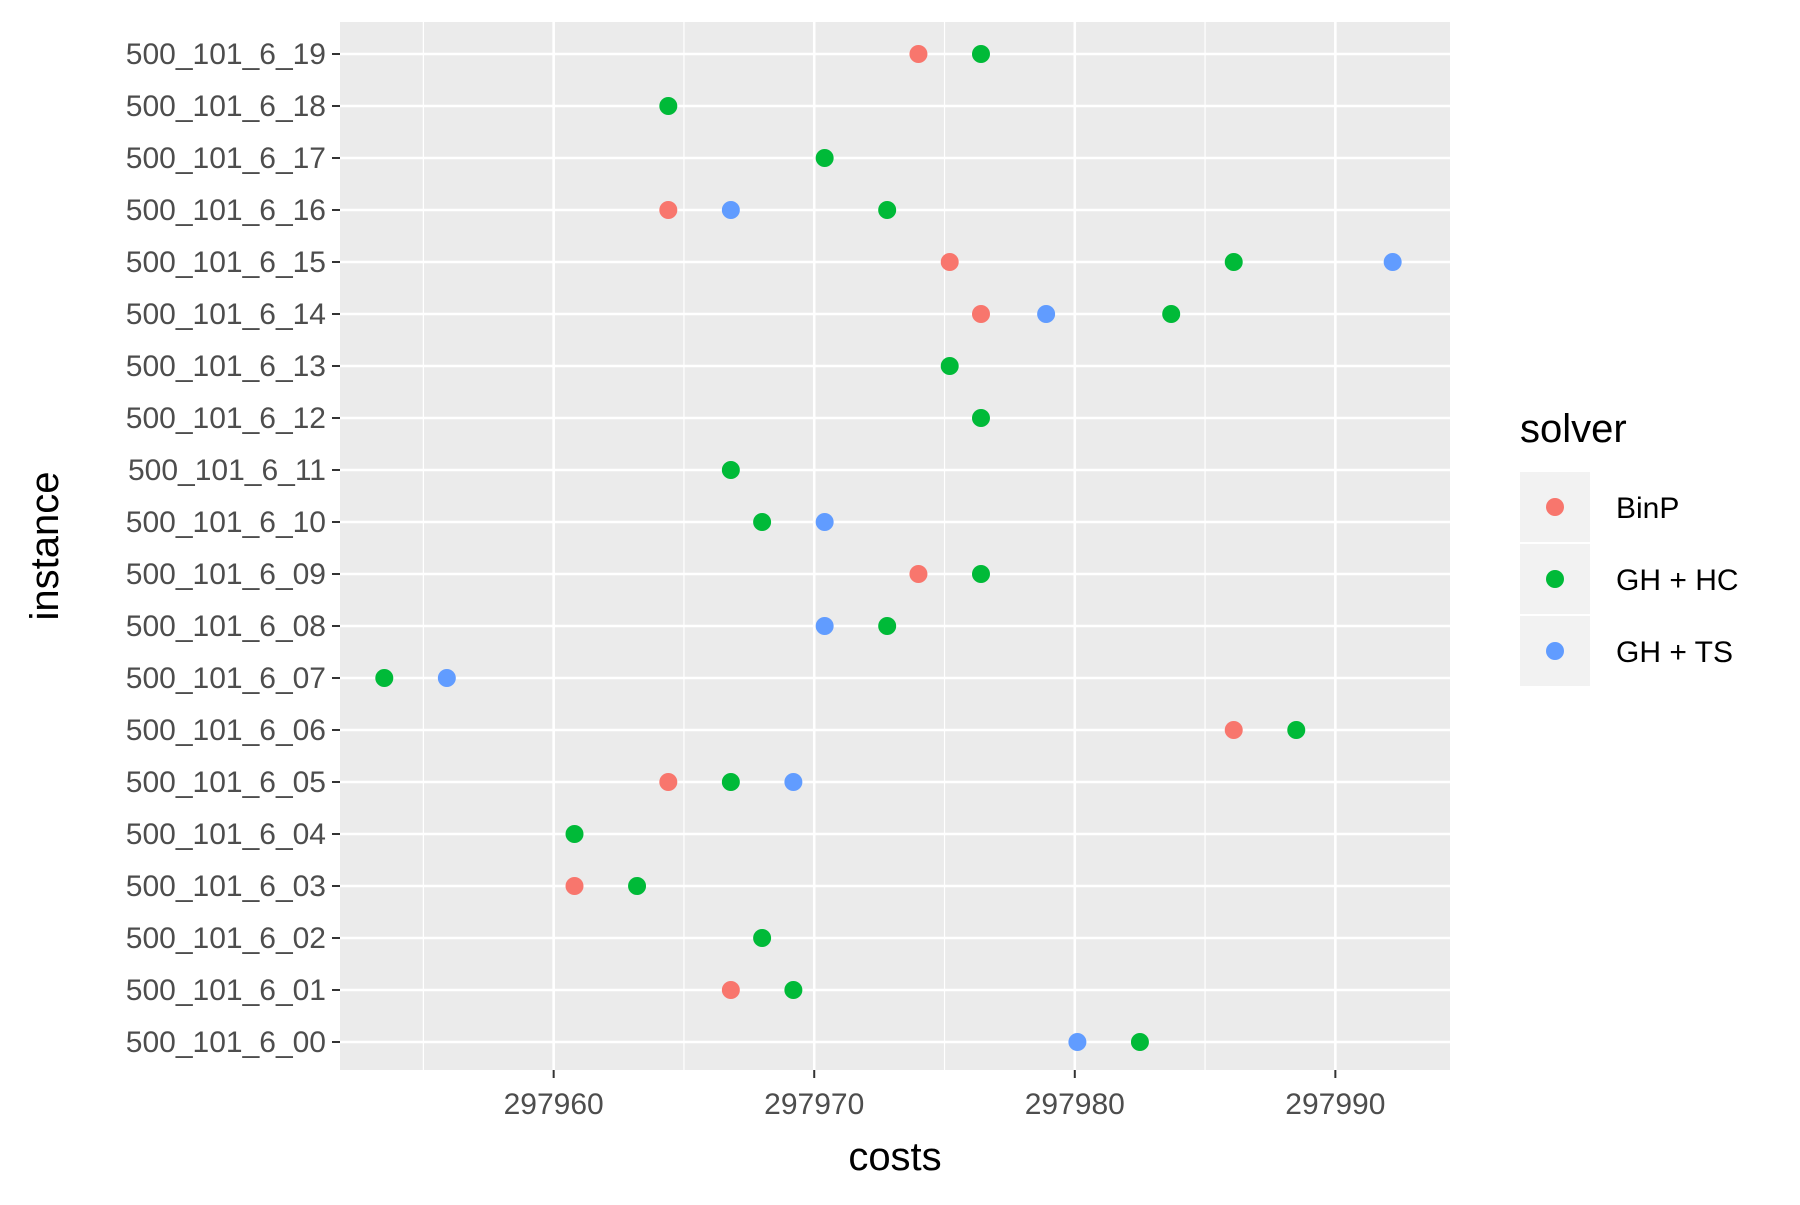 The image size is (1800, 1205). Describe the element at coordinates (814, 1104) in the screenshot. I see `x-tick-label: 297970` at that location.